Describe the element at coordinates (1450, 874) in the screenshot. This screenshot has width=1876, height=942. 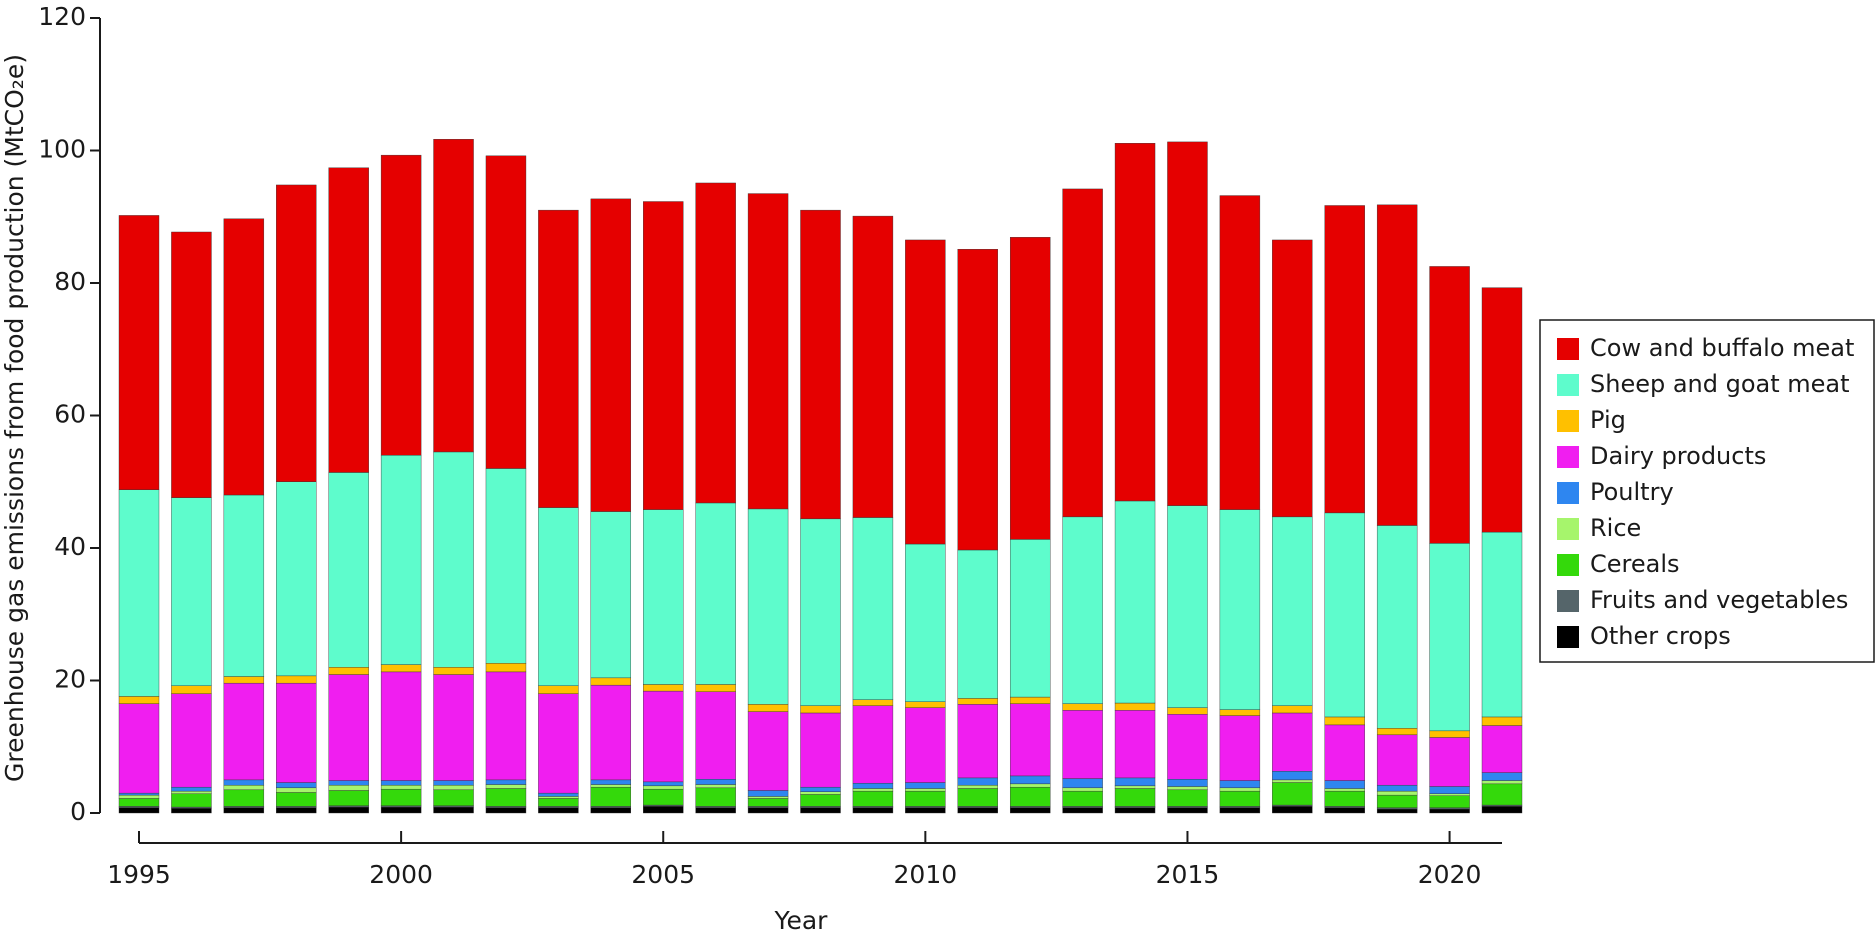
I see `x-tick-label: 2020` at that location.